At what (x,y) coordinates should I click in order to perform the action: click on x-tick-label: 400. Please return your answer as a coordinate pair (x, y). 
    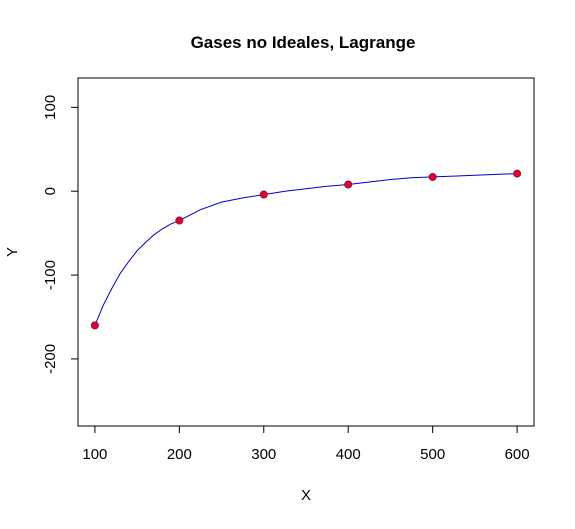
    Looking at the image, I should click on (348, 454).